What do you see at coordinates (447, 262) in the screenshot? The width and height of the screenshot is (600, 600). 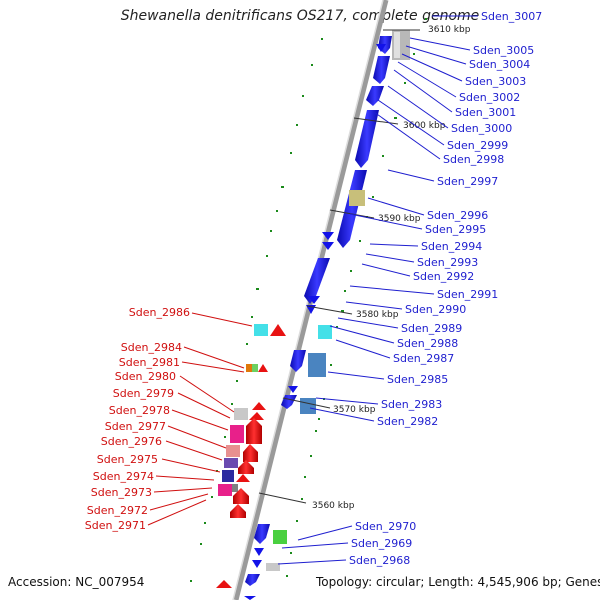 I see `gene-label: Sden_2993` at bounding box center [447, 262].